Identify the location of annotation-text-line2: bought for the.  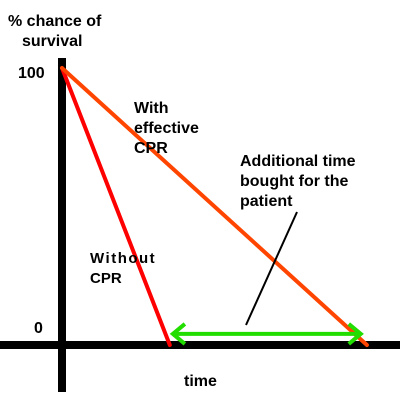
(294, 181).